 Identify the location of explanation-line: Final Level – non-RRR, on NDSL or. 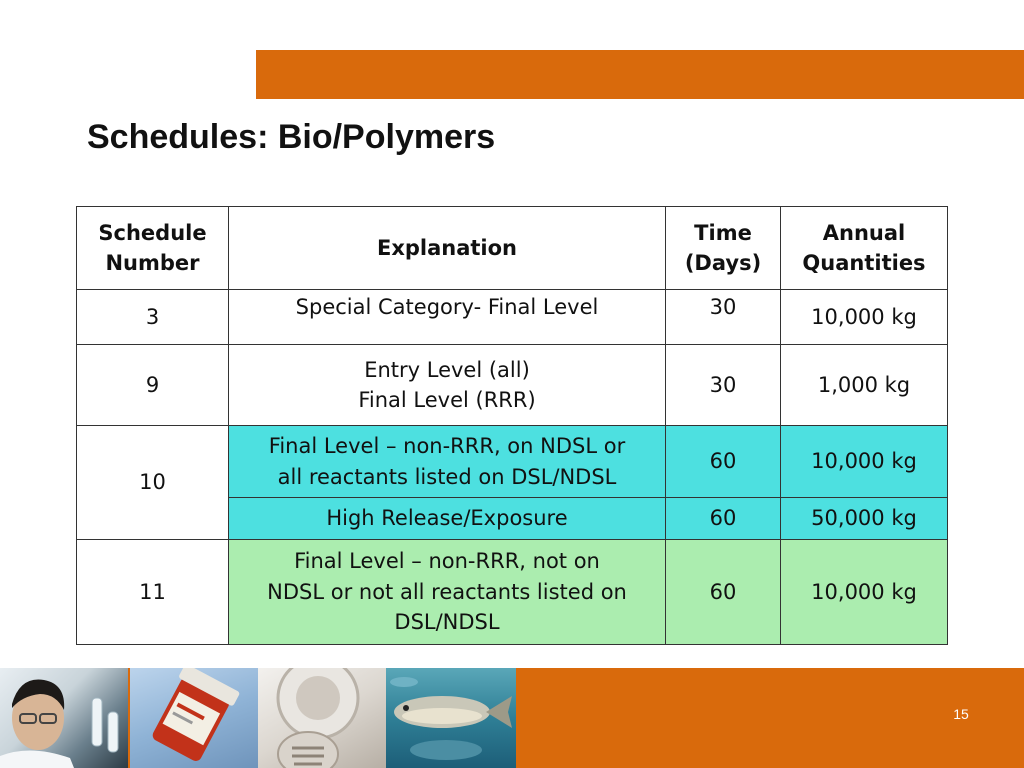
(447, 446).